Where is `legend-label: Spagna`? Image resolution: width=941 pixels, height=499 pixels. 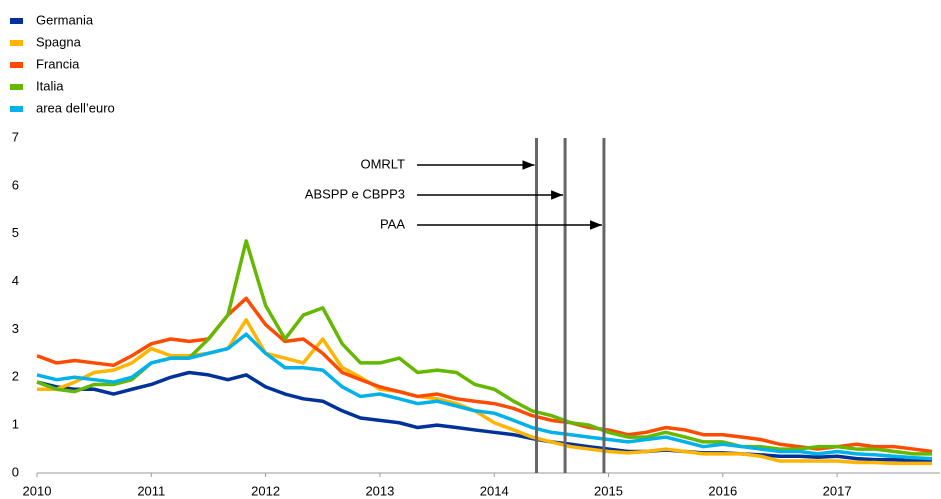 legend-label: Spagna is located at coordinates (59, 41).